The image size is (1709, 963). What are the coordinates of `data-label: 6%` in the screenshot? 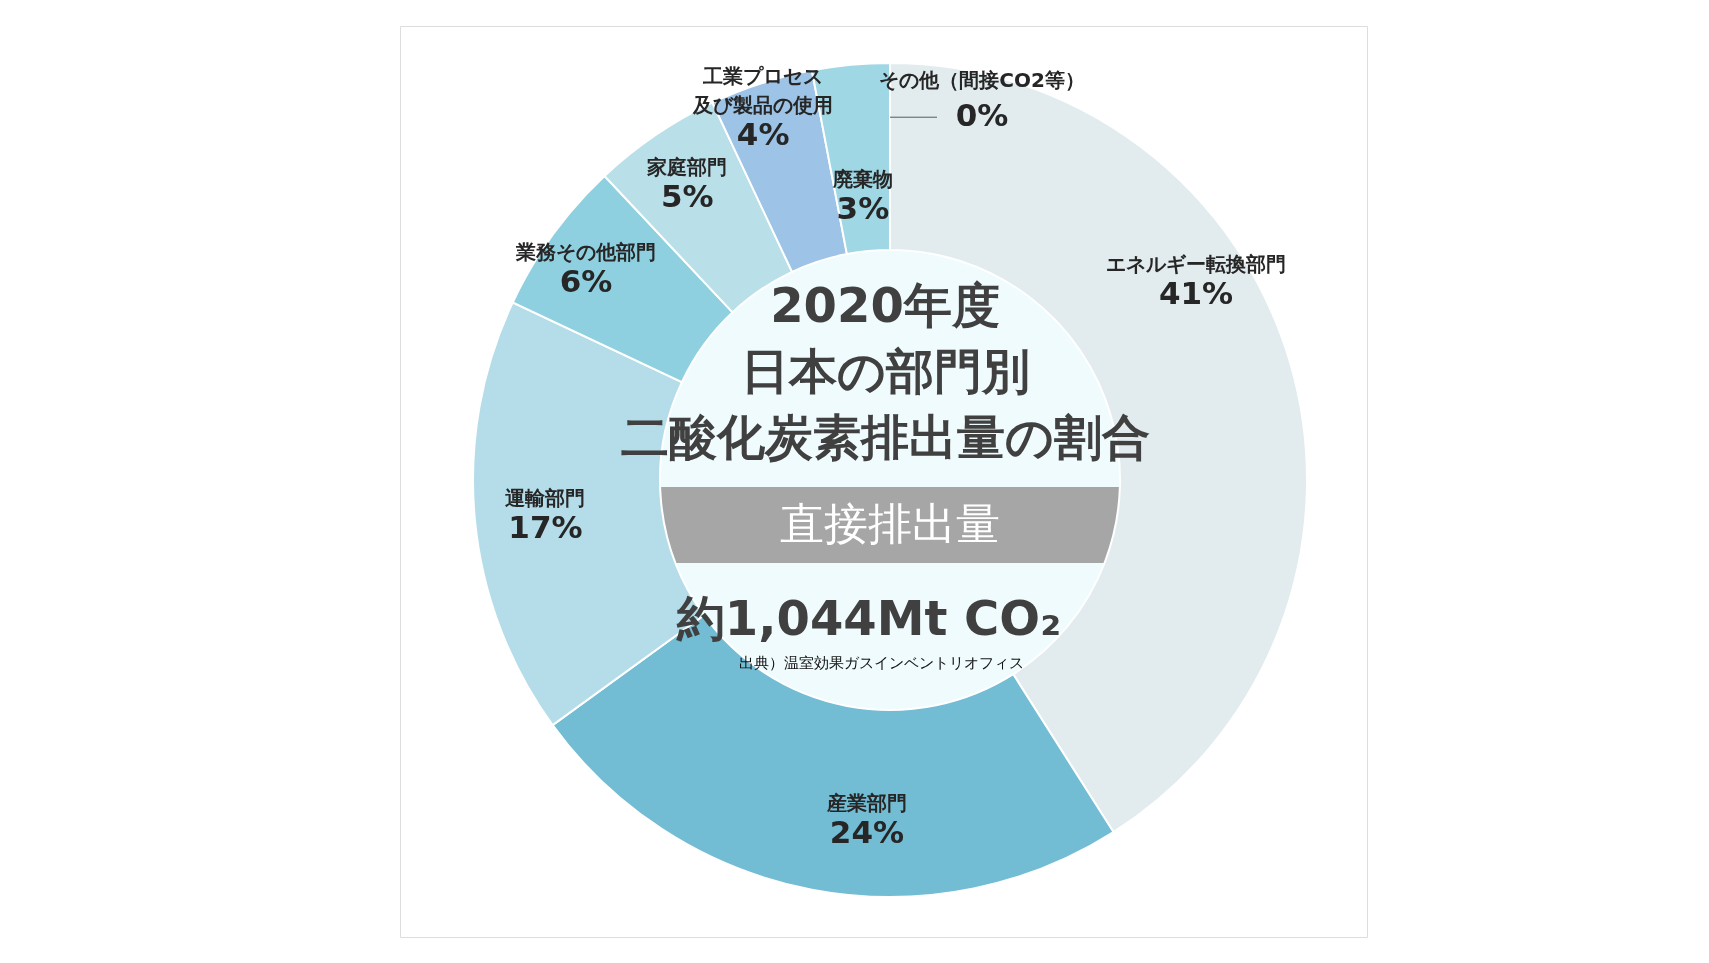 It's located at (586, 281).